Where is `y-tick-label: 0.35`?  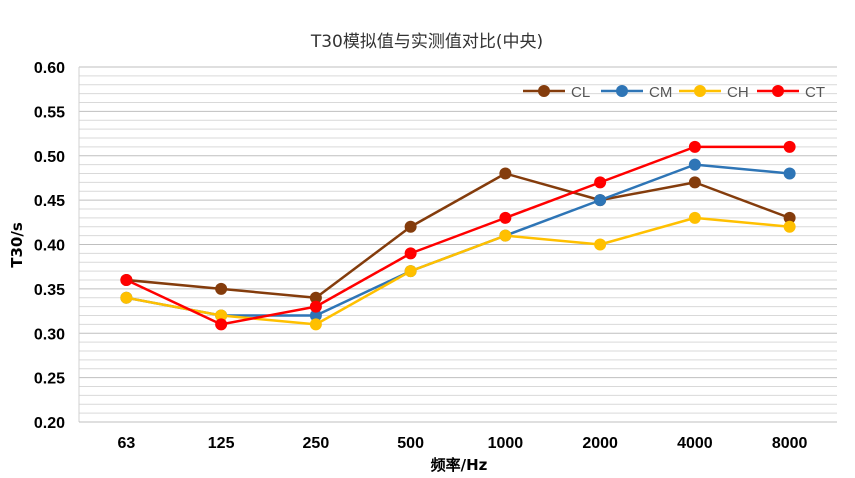 y-tick-label: 0.35 is located at coordinates (49, 290).